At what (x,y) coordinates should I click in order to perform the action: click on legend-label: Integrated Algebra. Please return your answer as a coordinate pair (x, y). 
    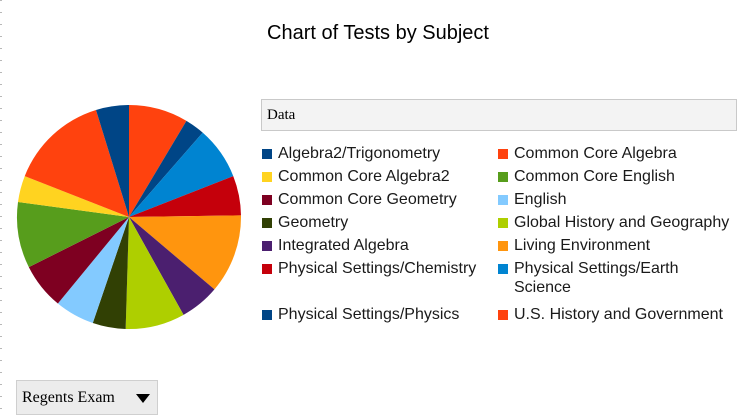
    Looking at the image, I should click on (343, 245).